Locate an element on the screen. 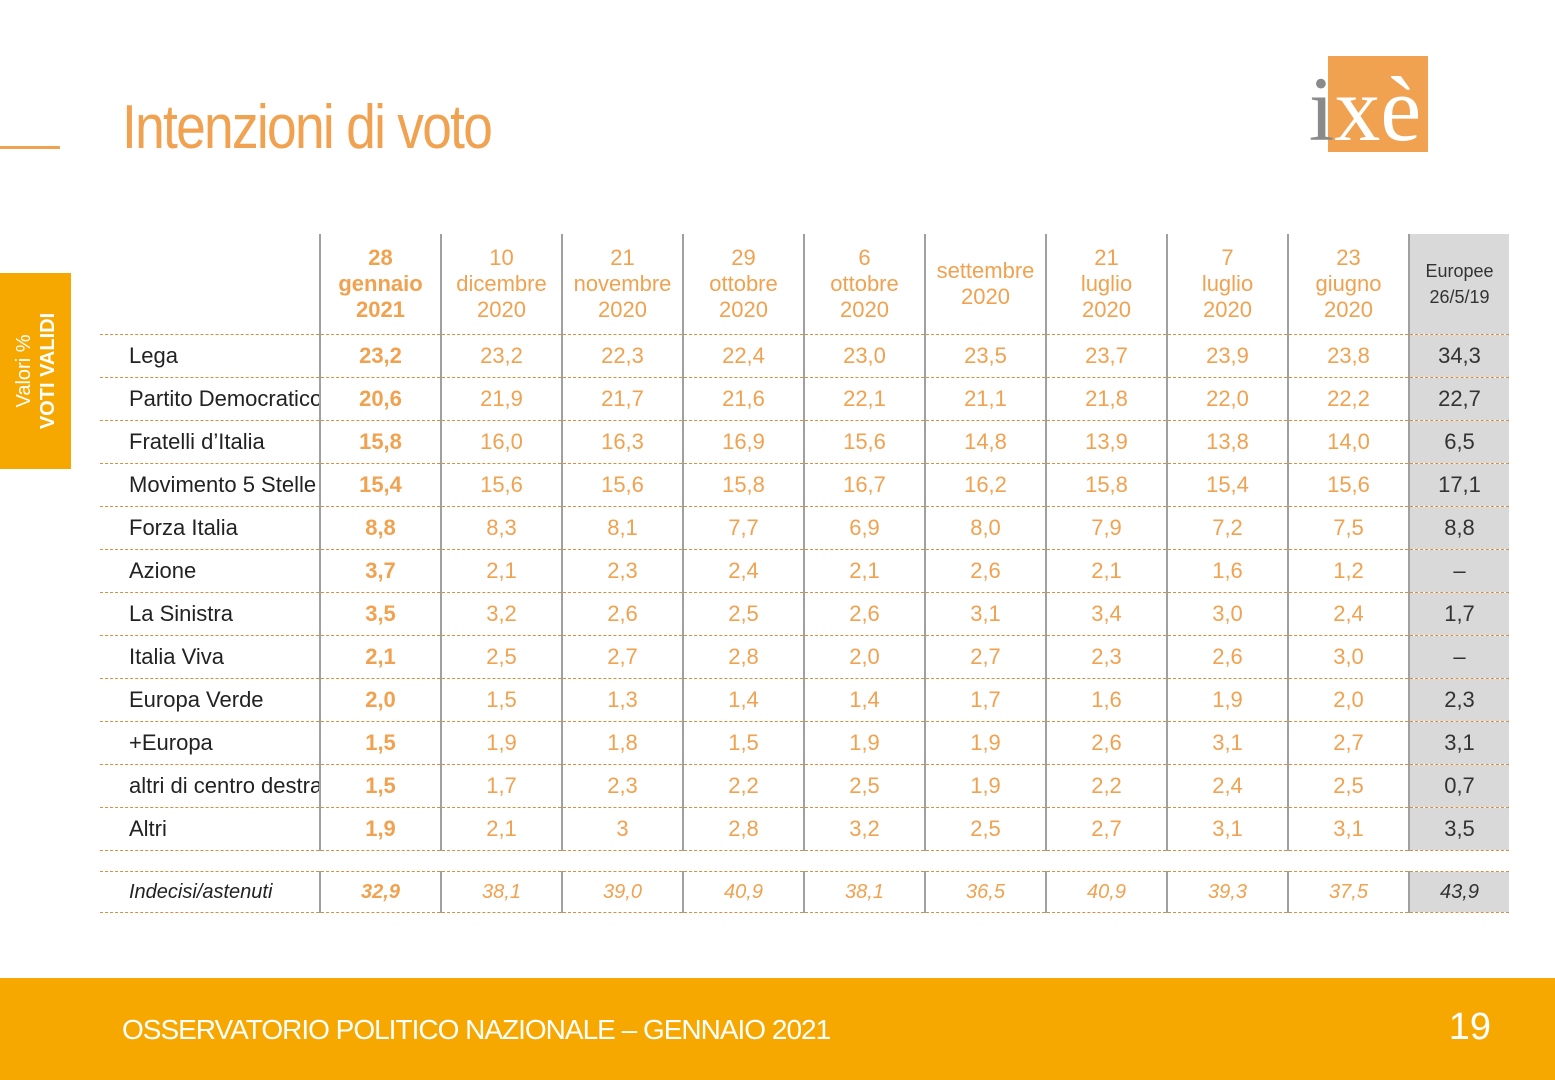 The image size is (1555, 1080). value-cell: 2,0 is located at coordinates (1348, 700).